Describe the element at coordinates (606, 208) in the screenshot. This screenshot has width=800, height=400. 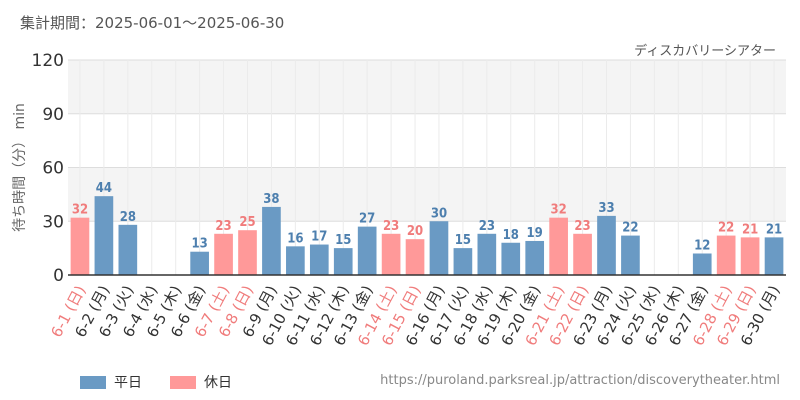
I see `value-label: 33` at that location.